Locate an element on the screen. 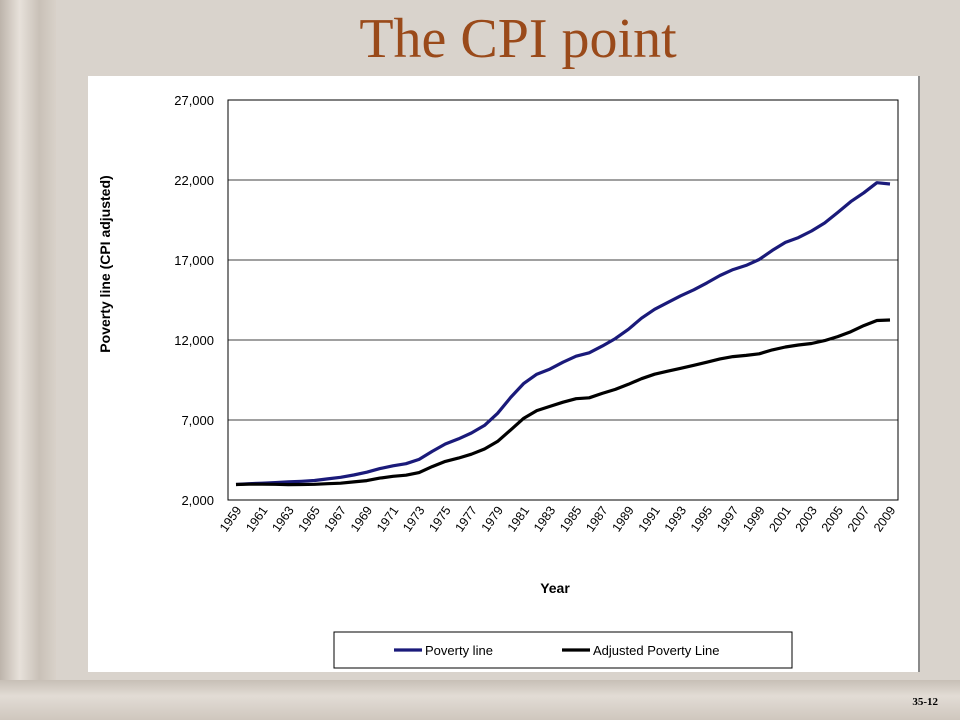 The image size is (960, 720). x-tick-label: 2009 is located at coordinates (884, 519).